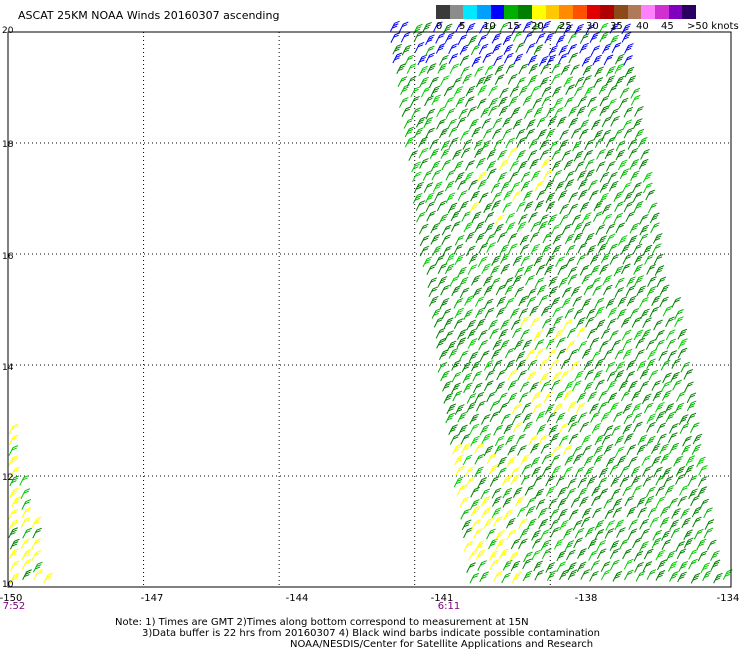  I want to click on lon-label-147: -147, so click(152, 598).